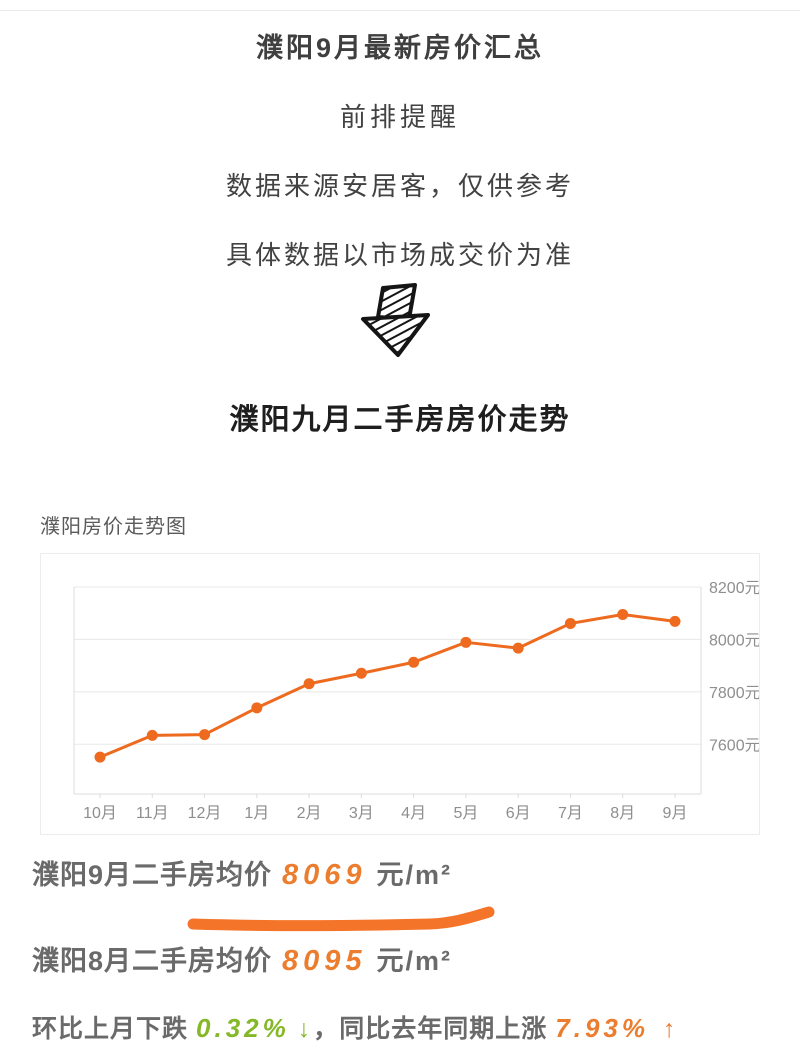 This screenshot has width=800, height=1061. Describe the element at coordinates (622, 813) in the screenshot. I see `svg-text: 8月` at that location.